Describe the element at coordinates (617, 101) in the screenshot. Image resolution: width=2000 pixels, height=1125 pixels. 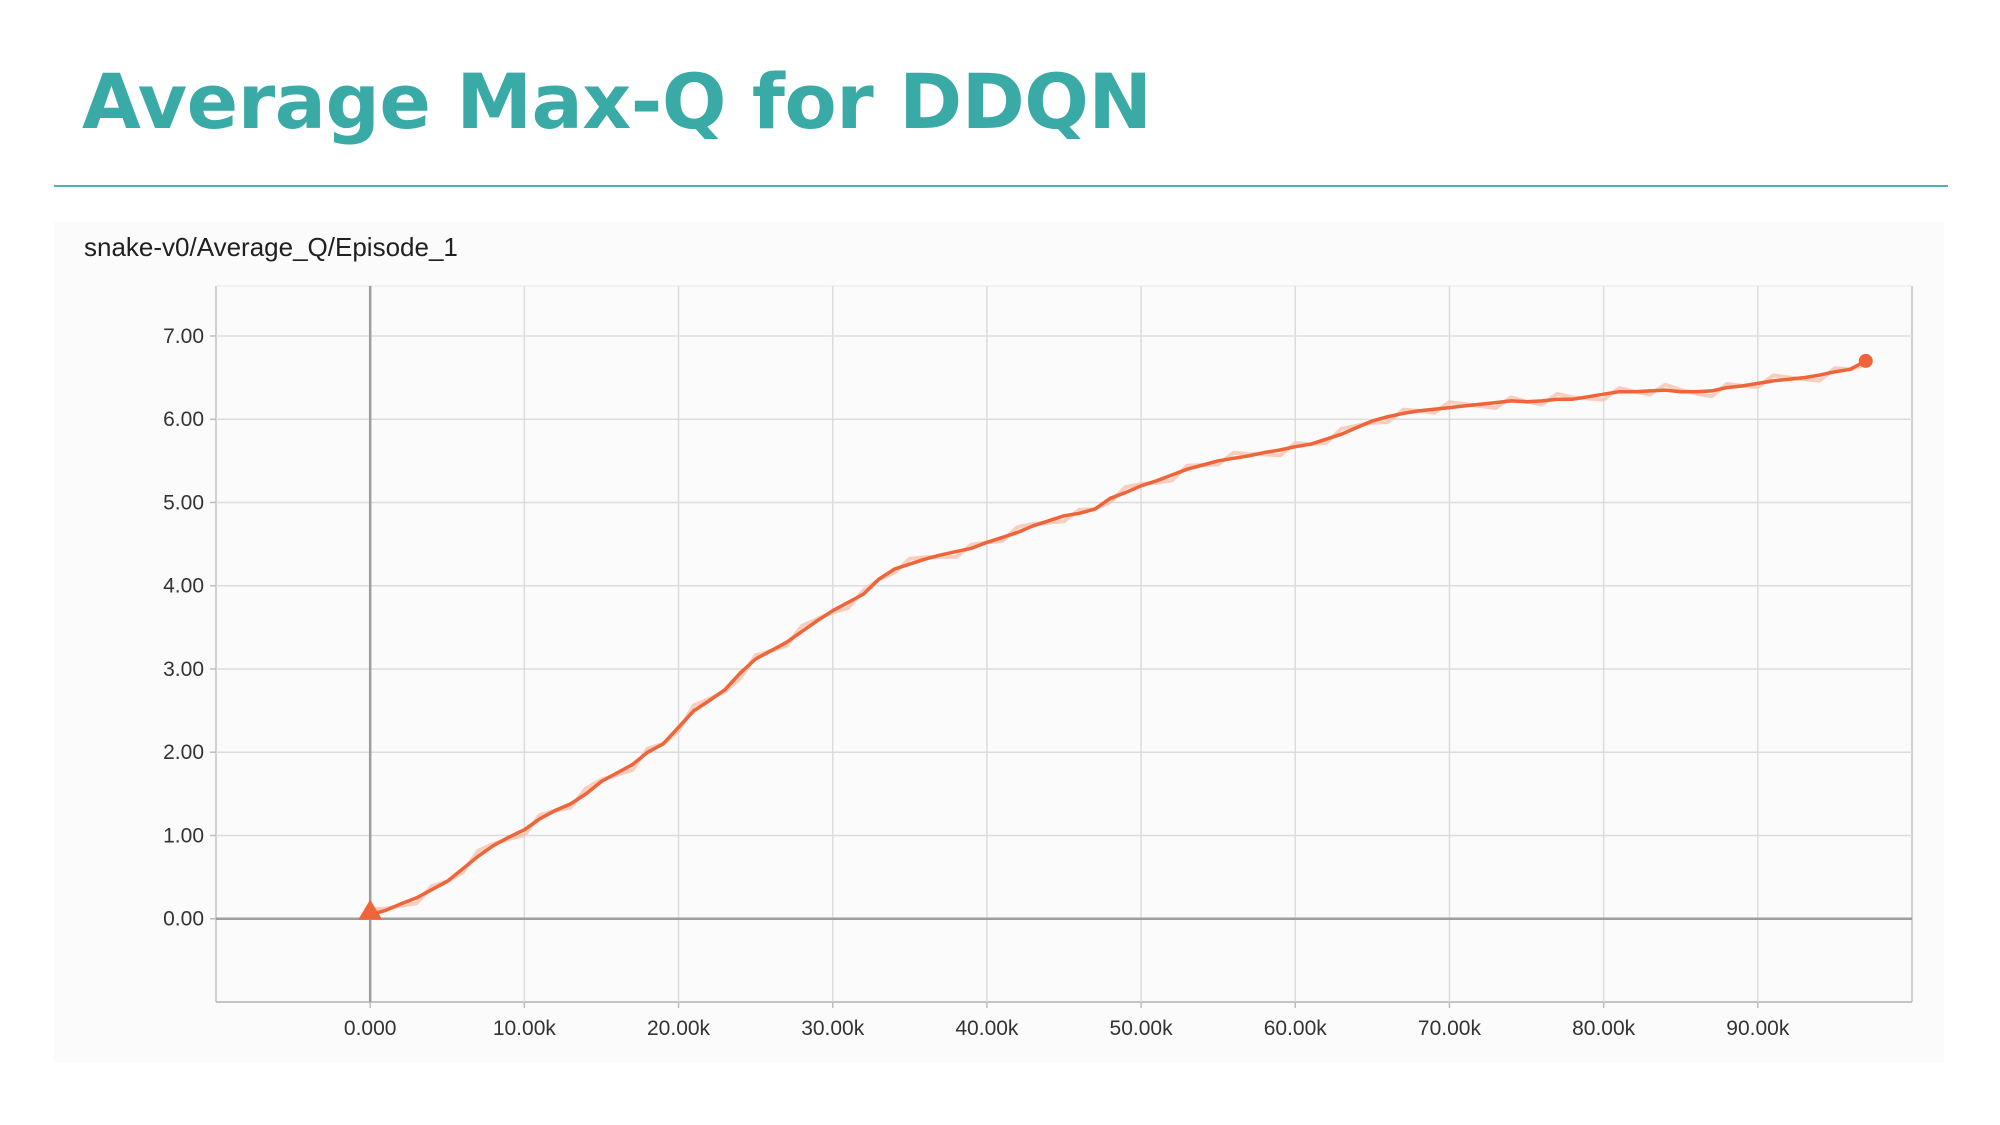
I see `slide-title: Average Max-Q for DDQN` at that location.